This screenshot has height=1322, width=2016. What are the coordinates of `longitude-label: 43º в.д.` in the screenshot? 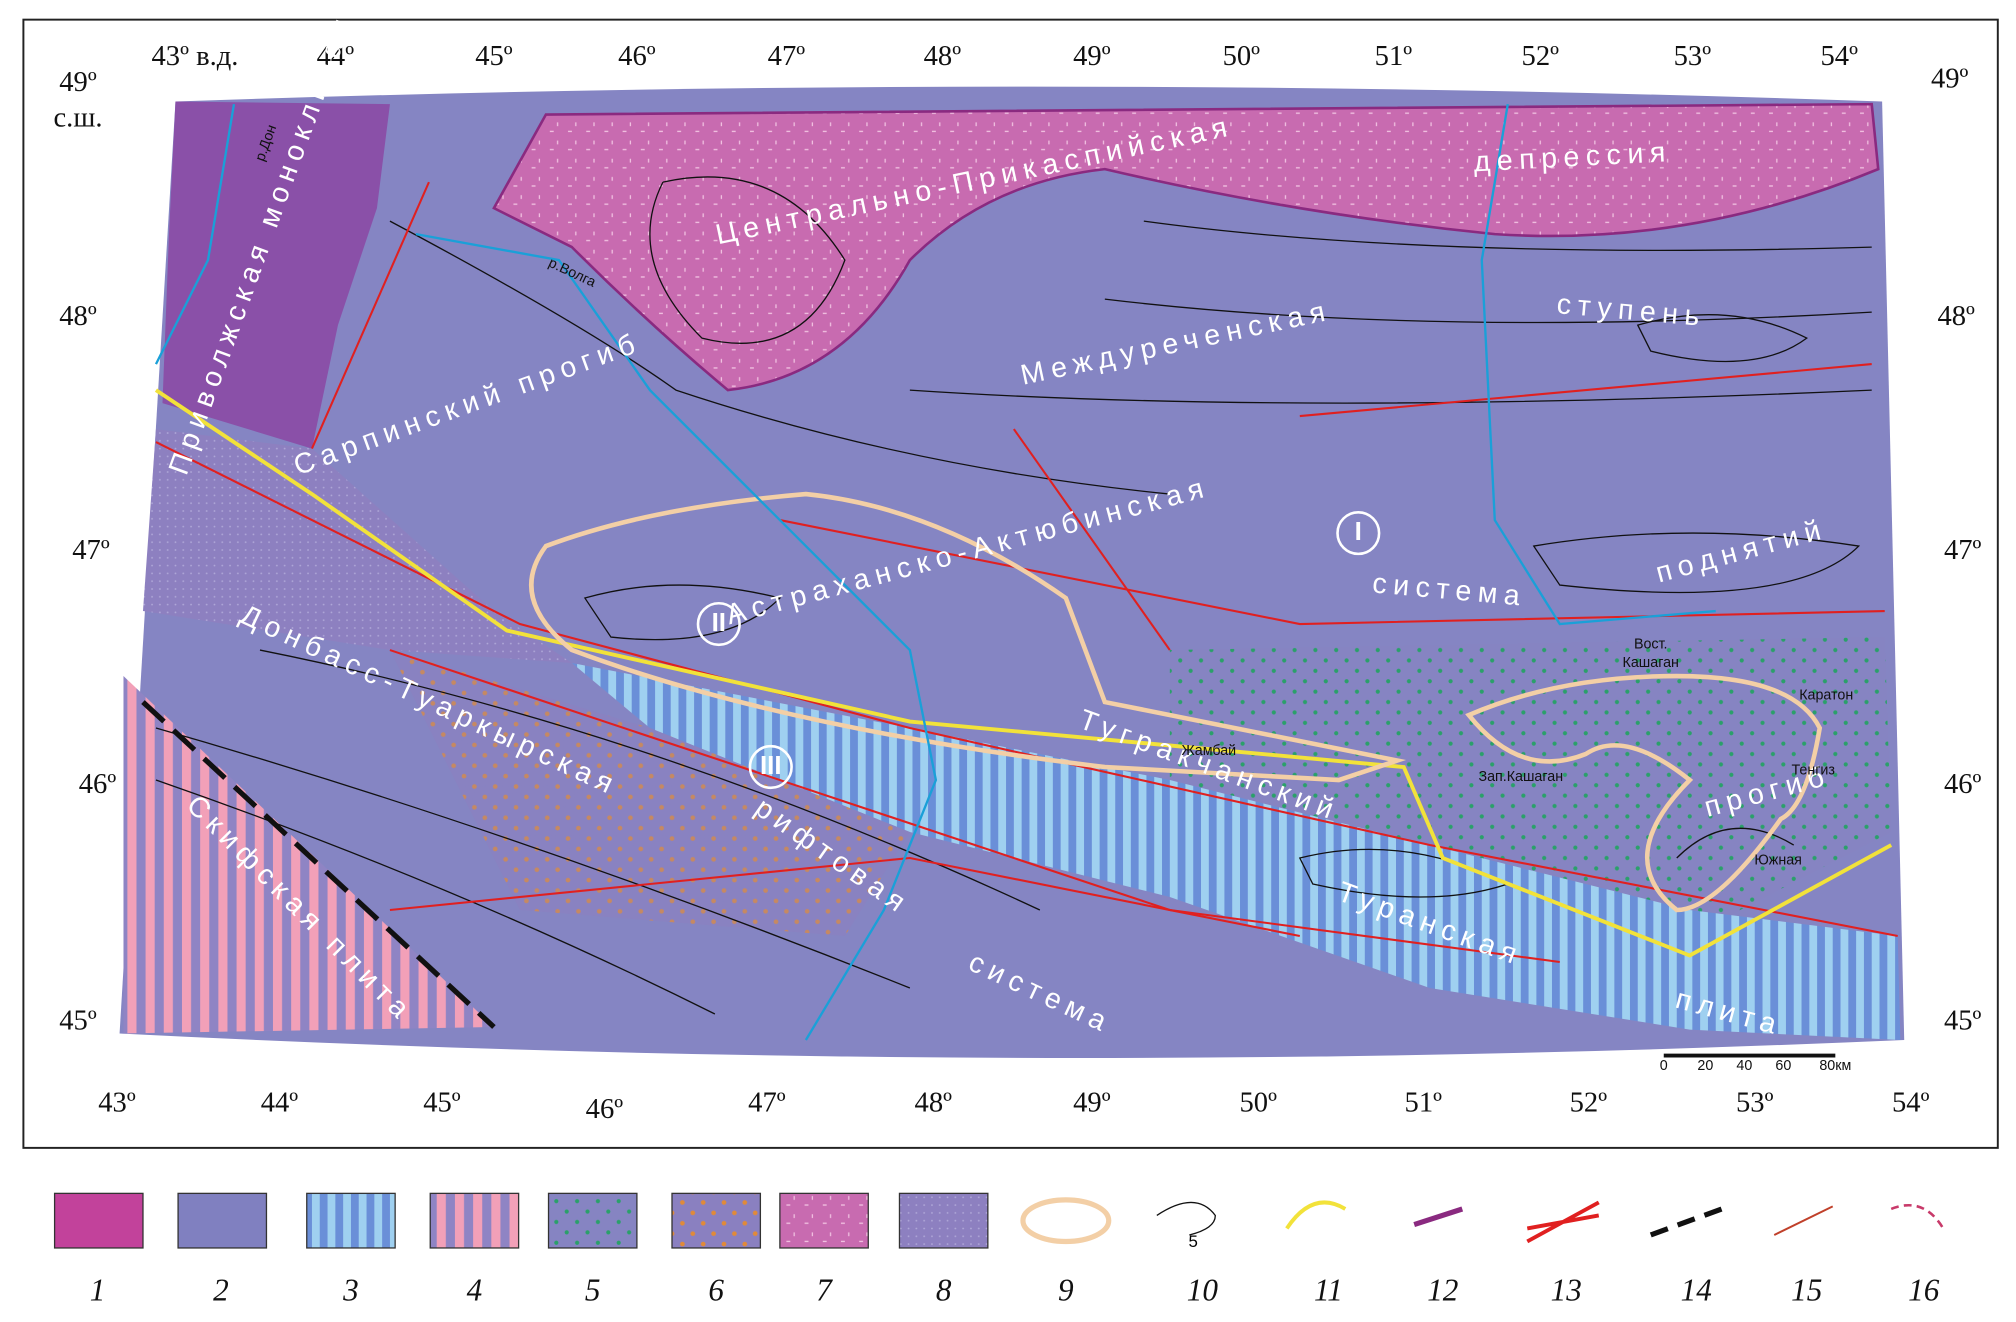 It's located at (195, 56).